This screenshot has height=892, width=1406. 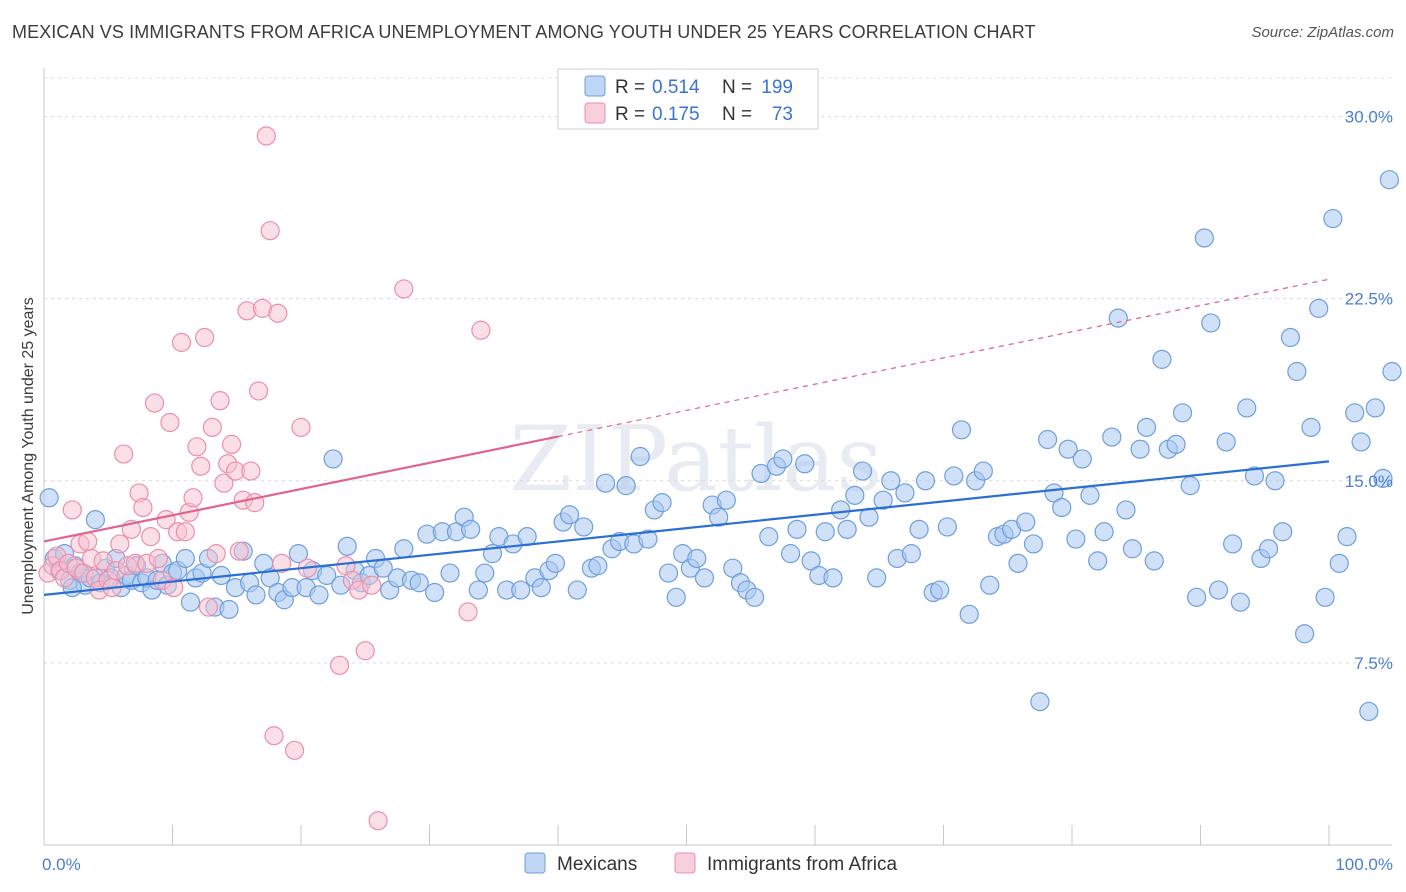 I want to click on legend-r-value-2: 0.175, so click(x=676, y=114).